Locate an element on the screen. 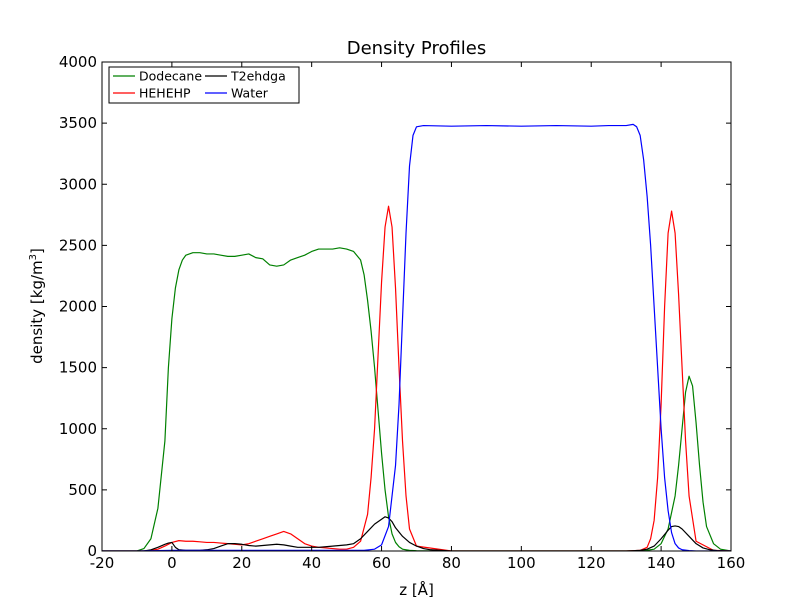 This screenshot has height=612, width=812. x-tick-label: 100 is located at coordinates (521, 563).